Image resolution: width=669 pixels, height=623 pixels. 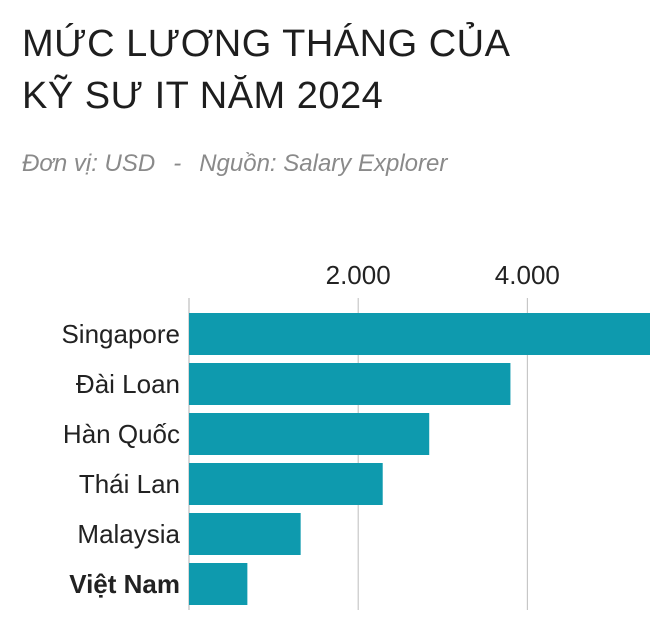 What do you see at coordinates (286, 484) in the screenshot?
I see `bar-thai-lan` at bounding box center [286, 484].